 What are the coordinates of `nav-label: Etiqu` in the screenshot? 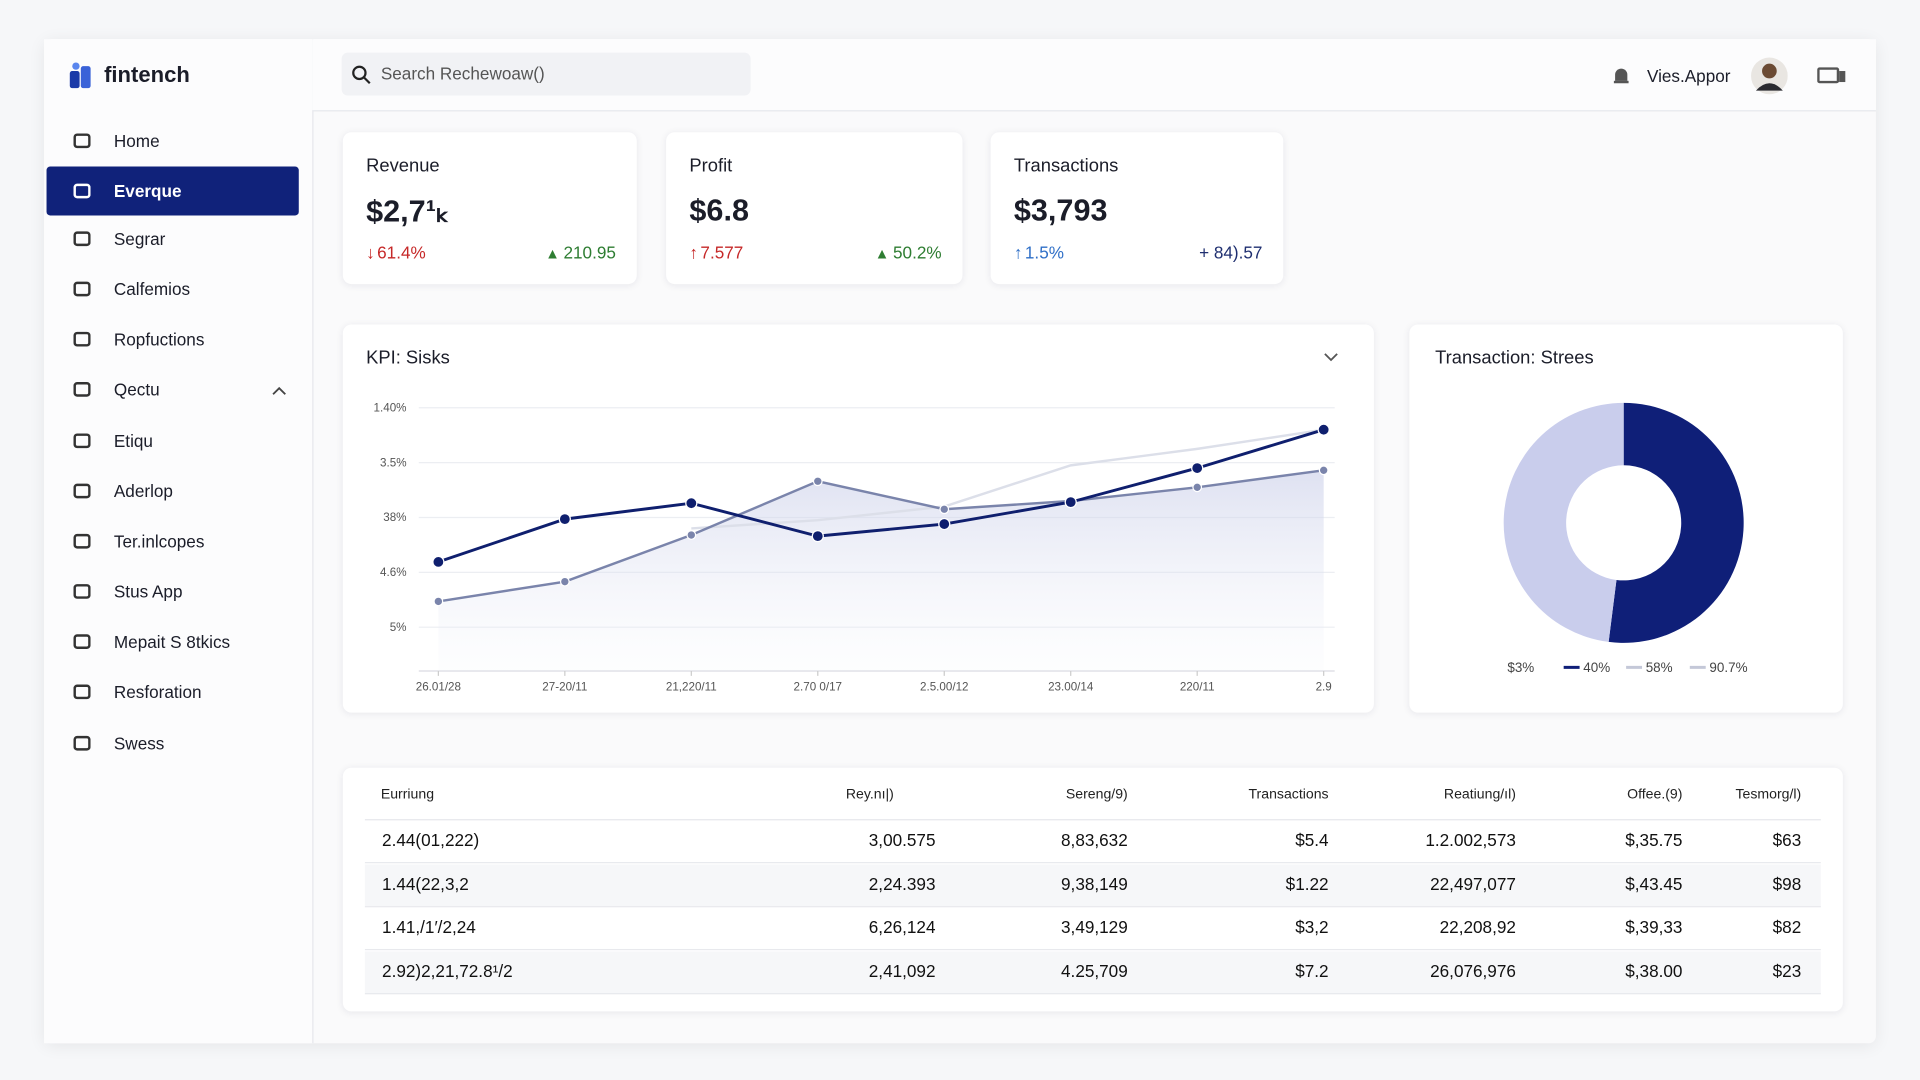 It's located at (133, 441).